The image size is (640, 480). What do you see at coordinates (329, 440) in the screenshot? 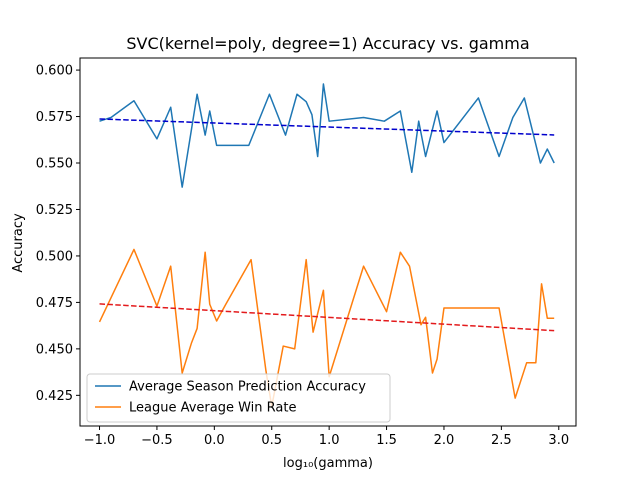
I see `x-tick-label: 1.0` at bounding box center [329, 440].